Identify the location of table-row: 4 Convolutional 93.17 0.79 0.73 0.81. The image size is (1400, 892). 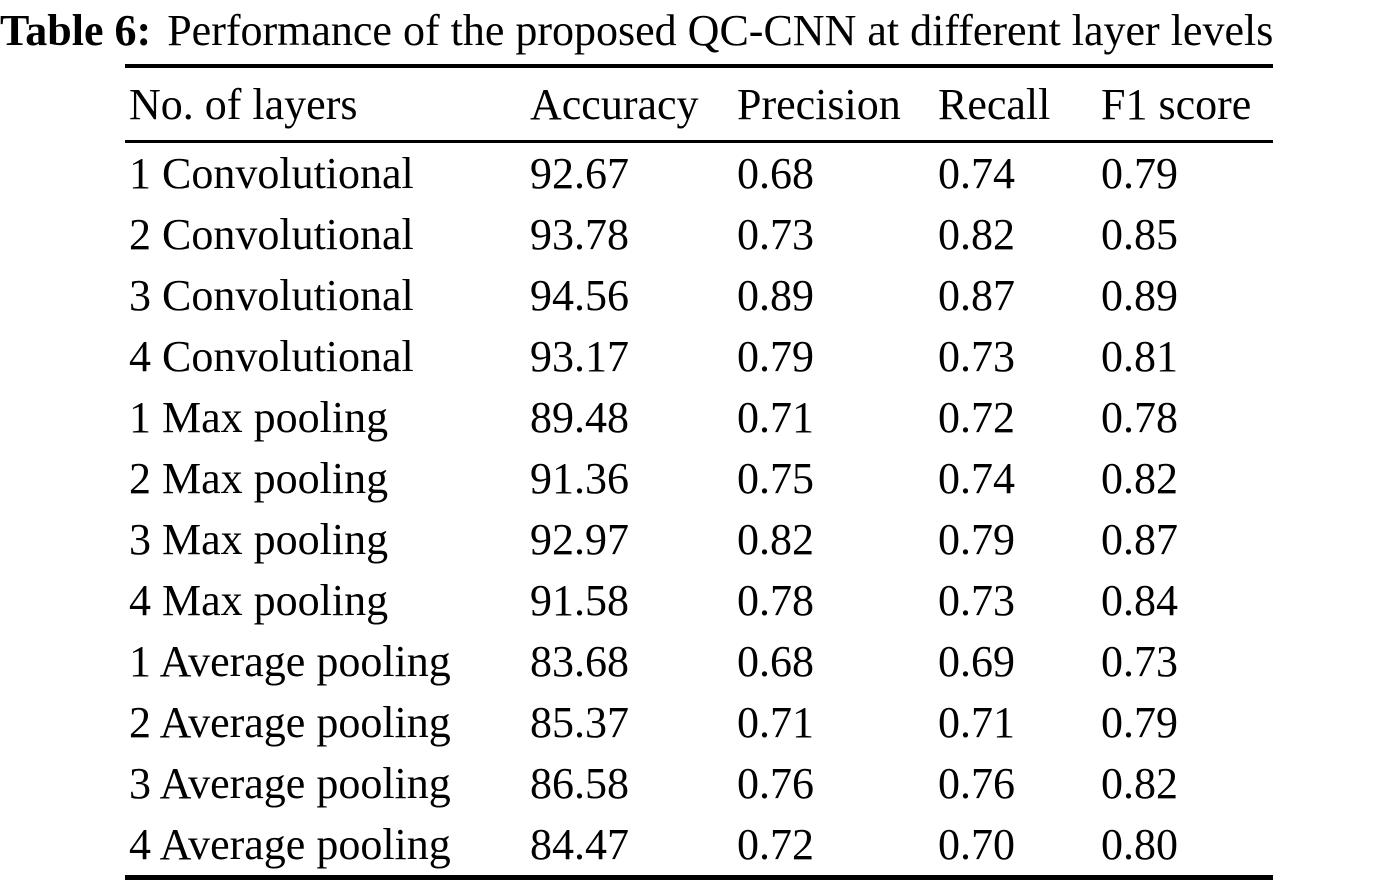
(699, 356).